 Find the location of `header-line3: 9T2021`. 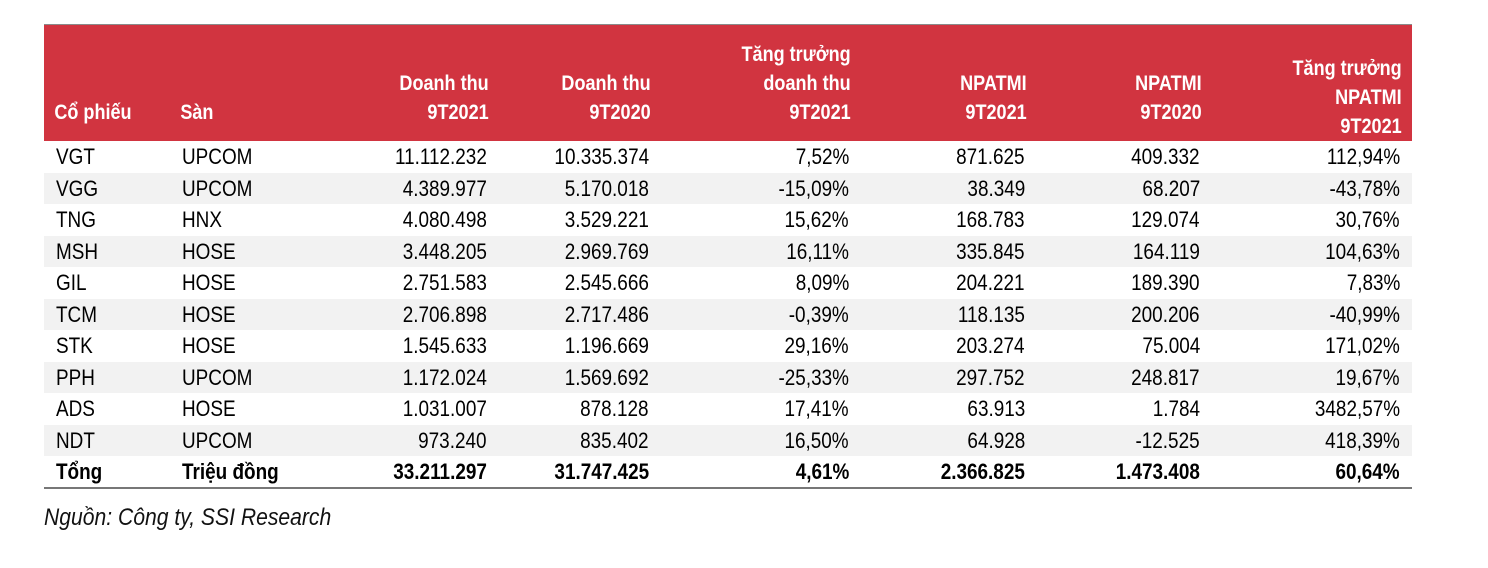

header-line3: 9T2021 is located at coordinates (458, 112).